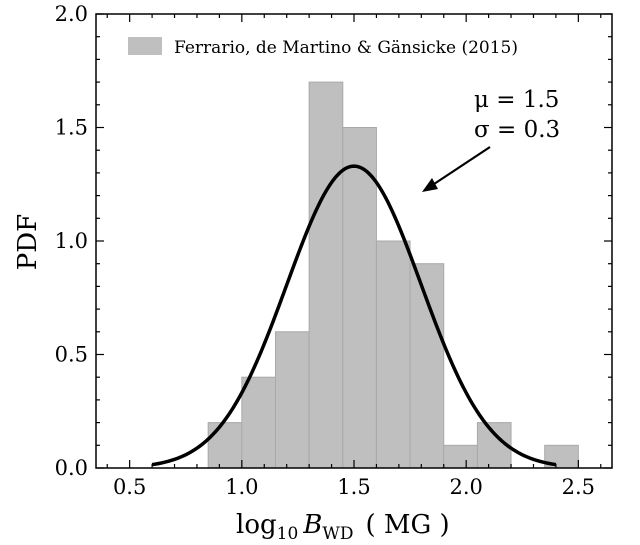 The width and height of the screenshot is (640, 545). I want to click on y-tick-label: 0.5, so click(71, 355).